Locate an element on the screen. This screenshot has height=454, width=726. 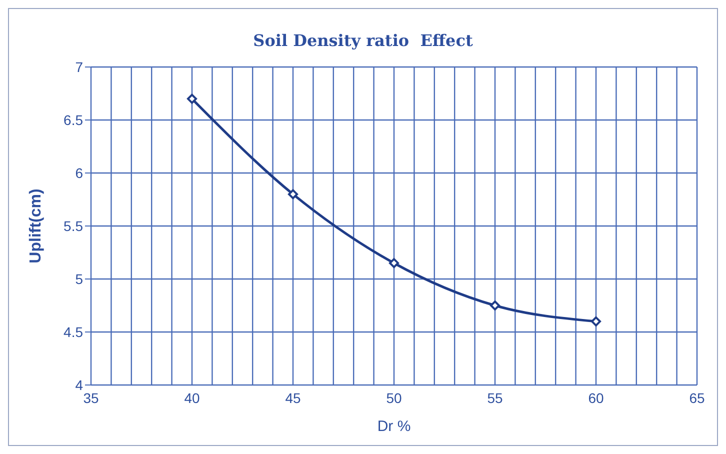
y-axis-title: Uplift(cm) is located at coordinates (36, 226).